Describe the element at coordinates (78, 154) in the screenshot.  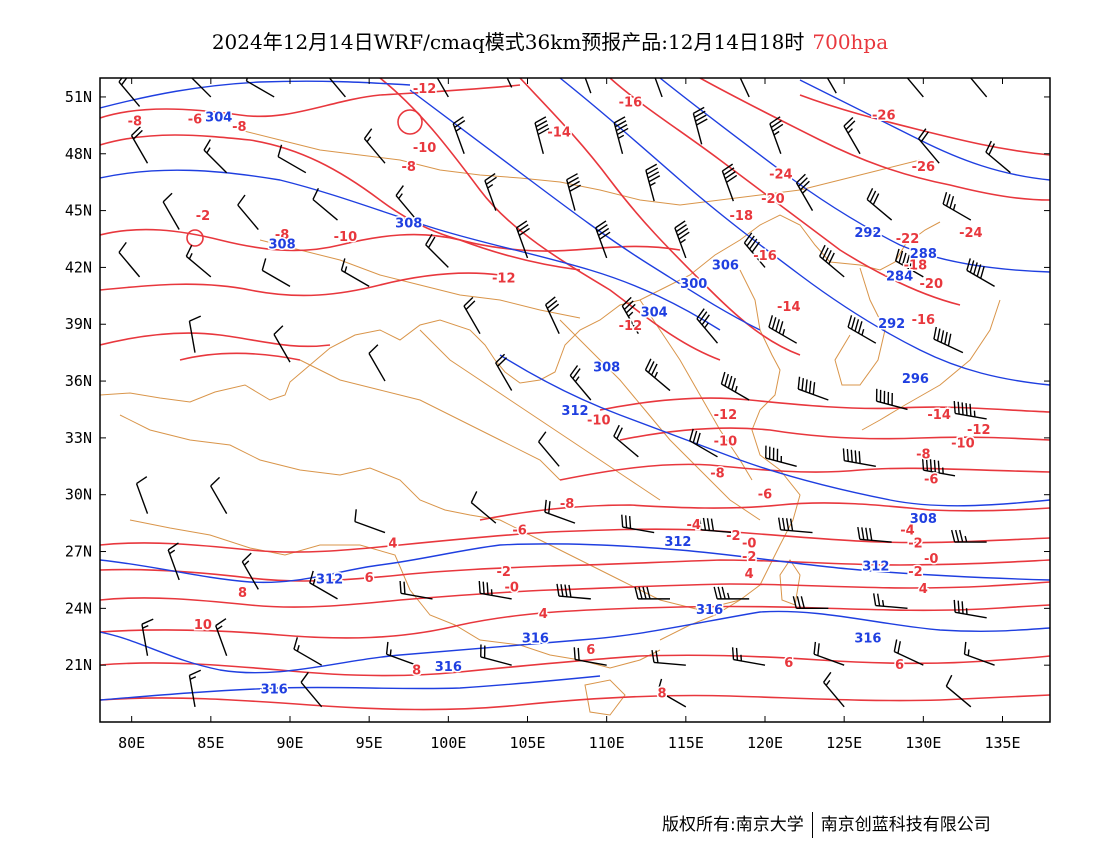
I see `lat-label: 48N` at that location.